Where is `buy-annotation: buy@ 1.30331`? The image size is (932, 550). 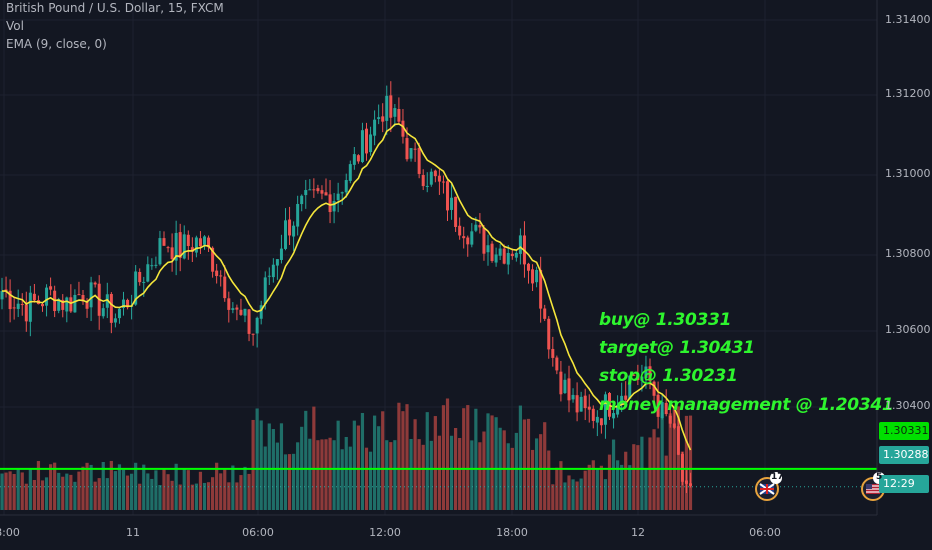
buy-annotation: buy@ 1.30331 is located at coordinates (665, 320).